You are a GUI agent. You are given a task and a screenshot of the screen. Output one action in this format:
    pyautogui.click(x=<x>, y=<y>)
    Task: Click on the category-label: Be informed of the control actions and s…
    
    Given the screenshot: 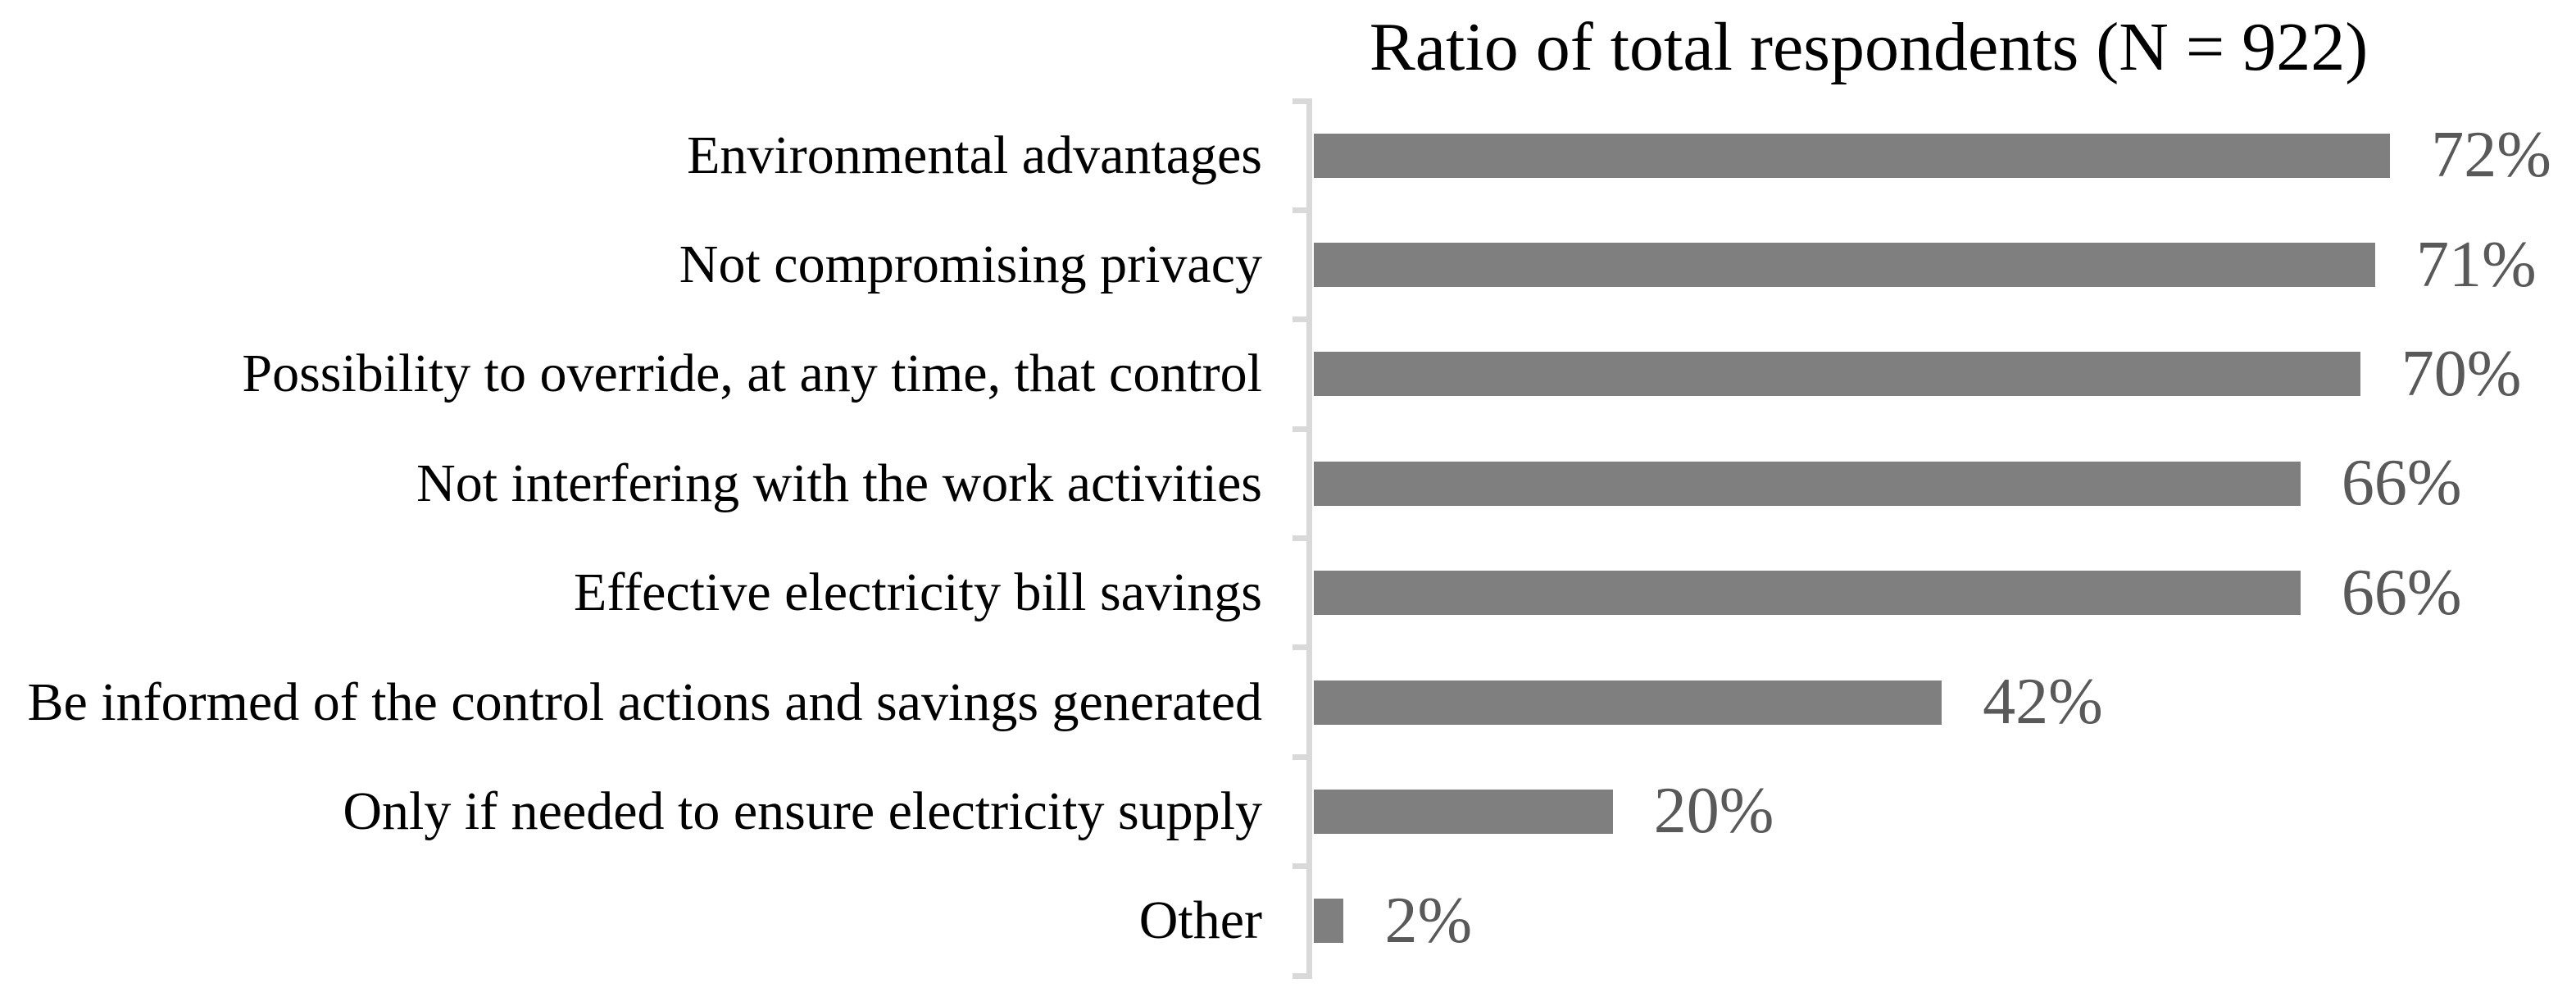 What is the action you would take?
    pyautogui.click(x=644, y=701)
    